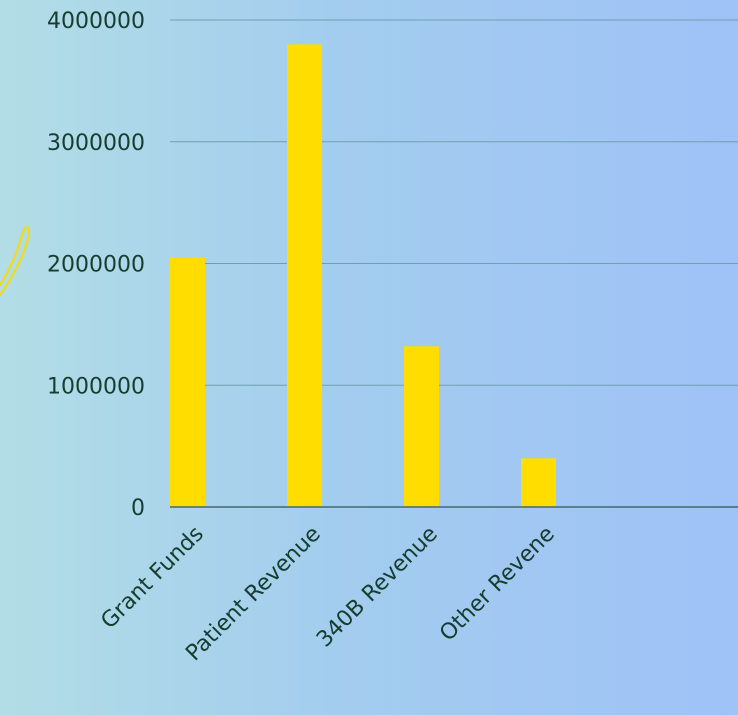 The width and height of the screenshot is (738, 715). What do you see at coordinates (497, 584) in the screenshot?
I see `x-tick-label: Other Revene` at bounding box center [497, 584].